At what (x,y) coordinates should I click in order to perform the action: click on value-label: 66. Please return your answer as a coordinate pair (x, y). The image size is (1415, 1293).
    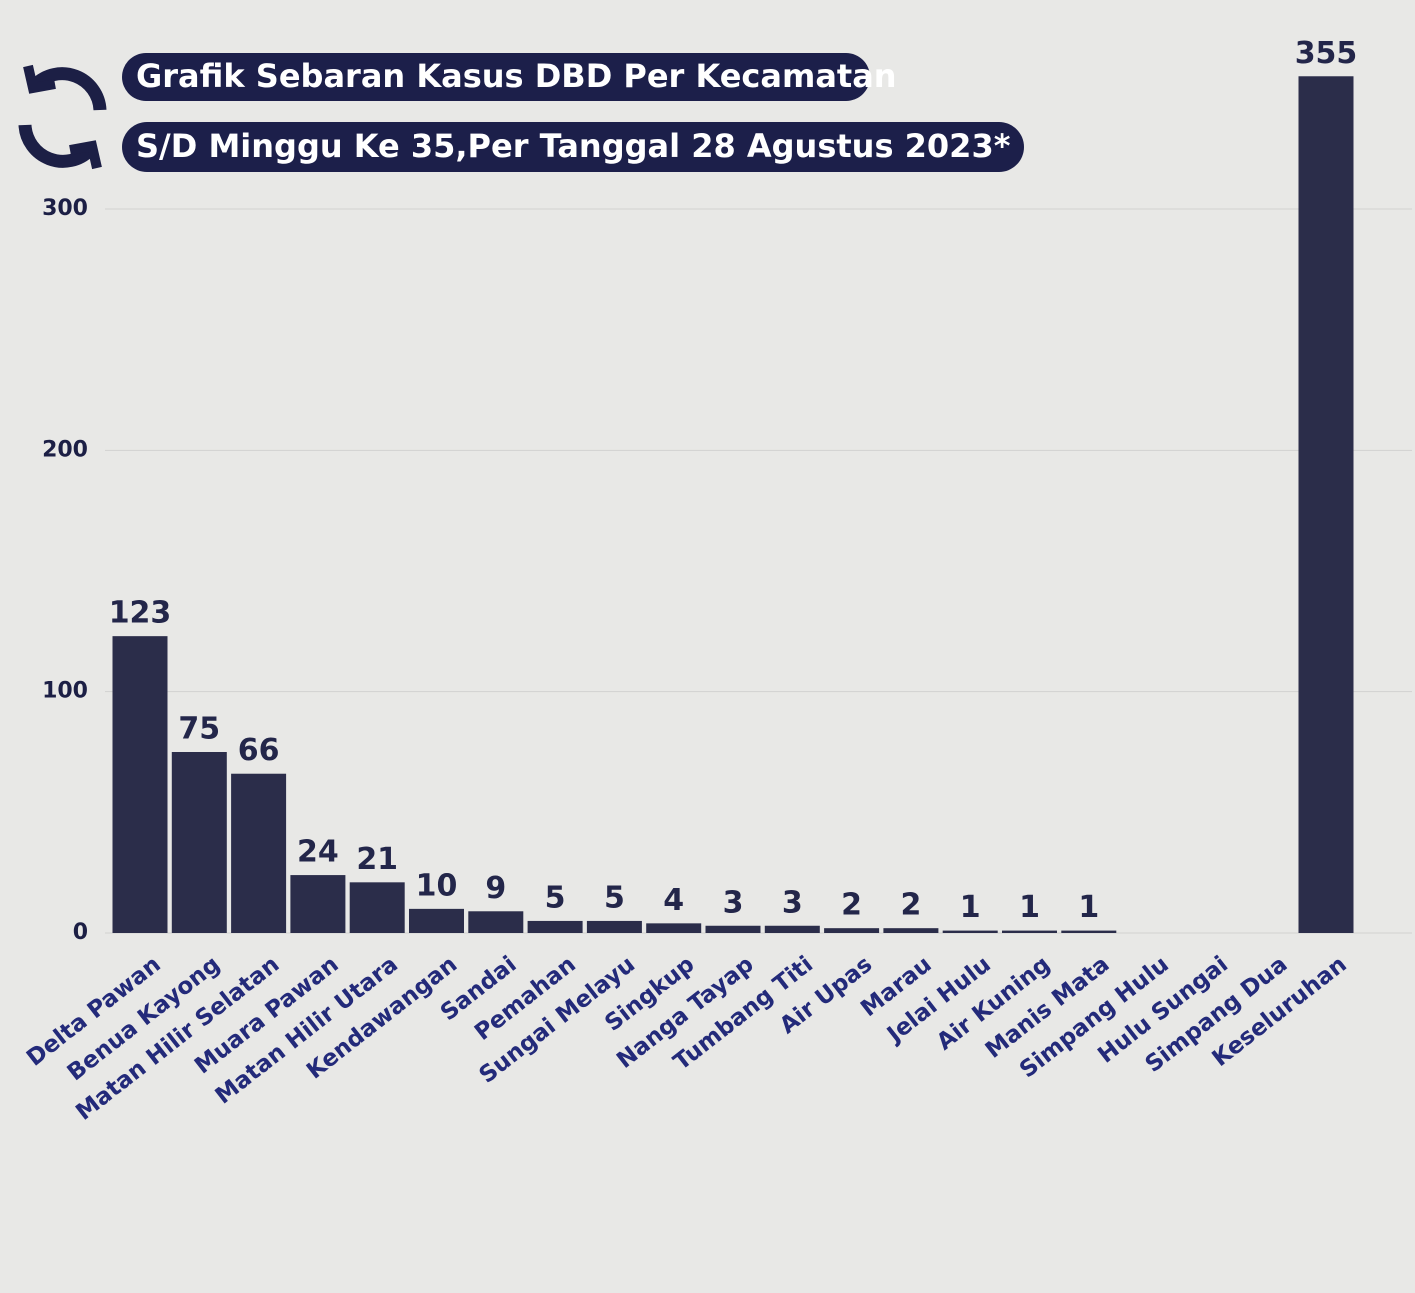
    Looking at the image, I should click on (259, 750).